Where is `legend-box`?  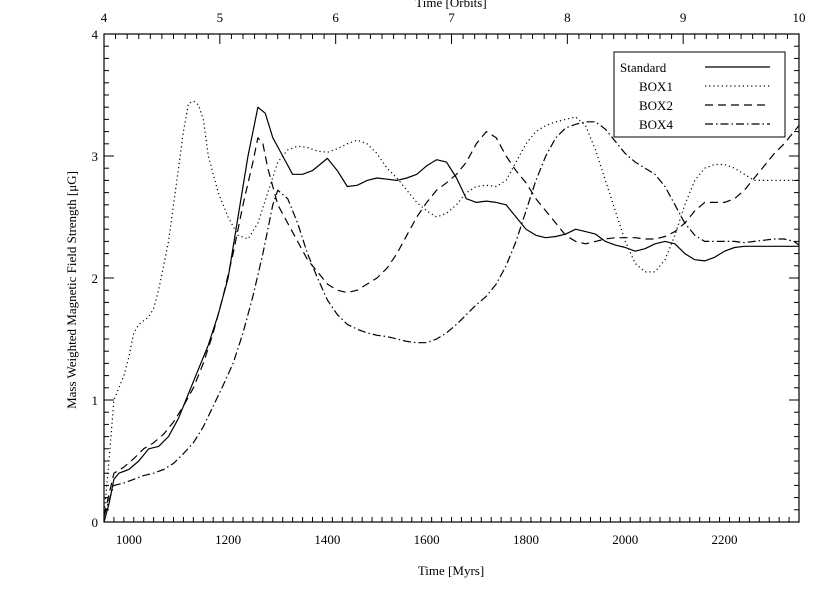 legend-box is located at coordinates (699, 94).